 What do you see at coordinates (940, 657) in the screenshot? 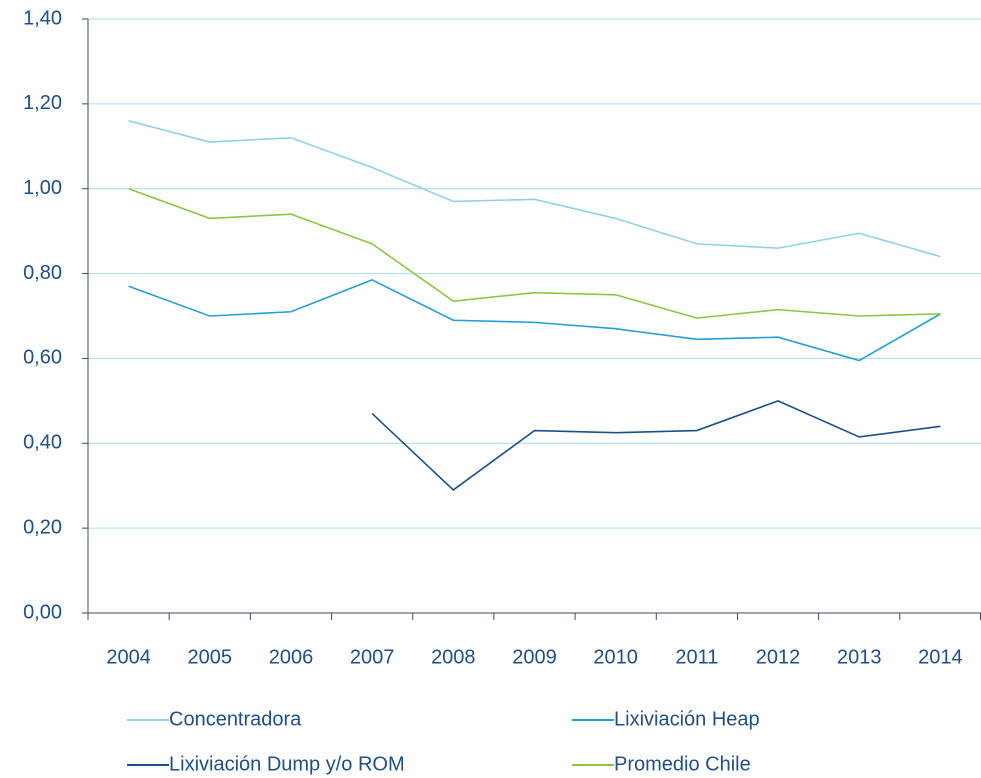
I see `x-tick-label: 2014` at bounding box center [940, 657].